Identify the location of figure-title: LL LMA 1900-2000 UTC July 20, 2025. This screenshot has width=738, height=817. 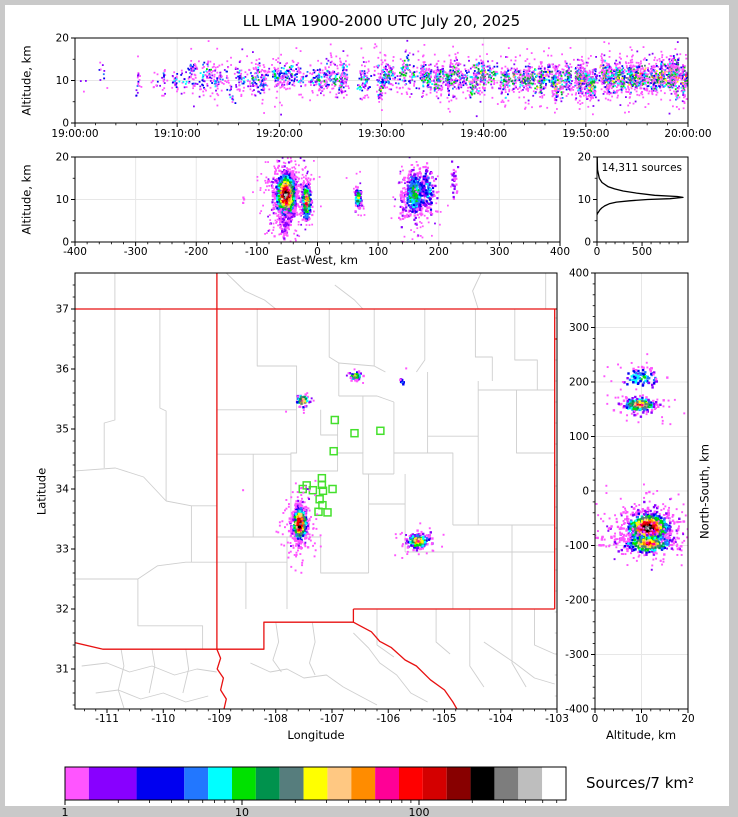
(381, 21).